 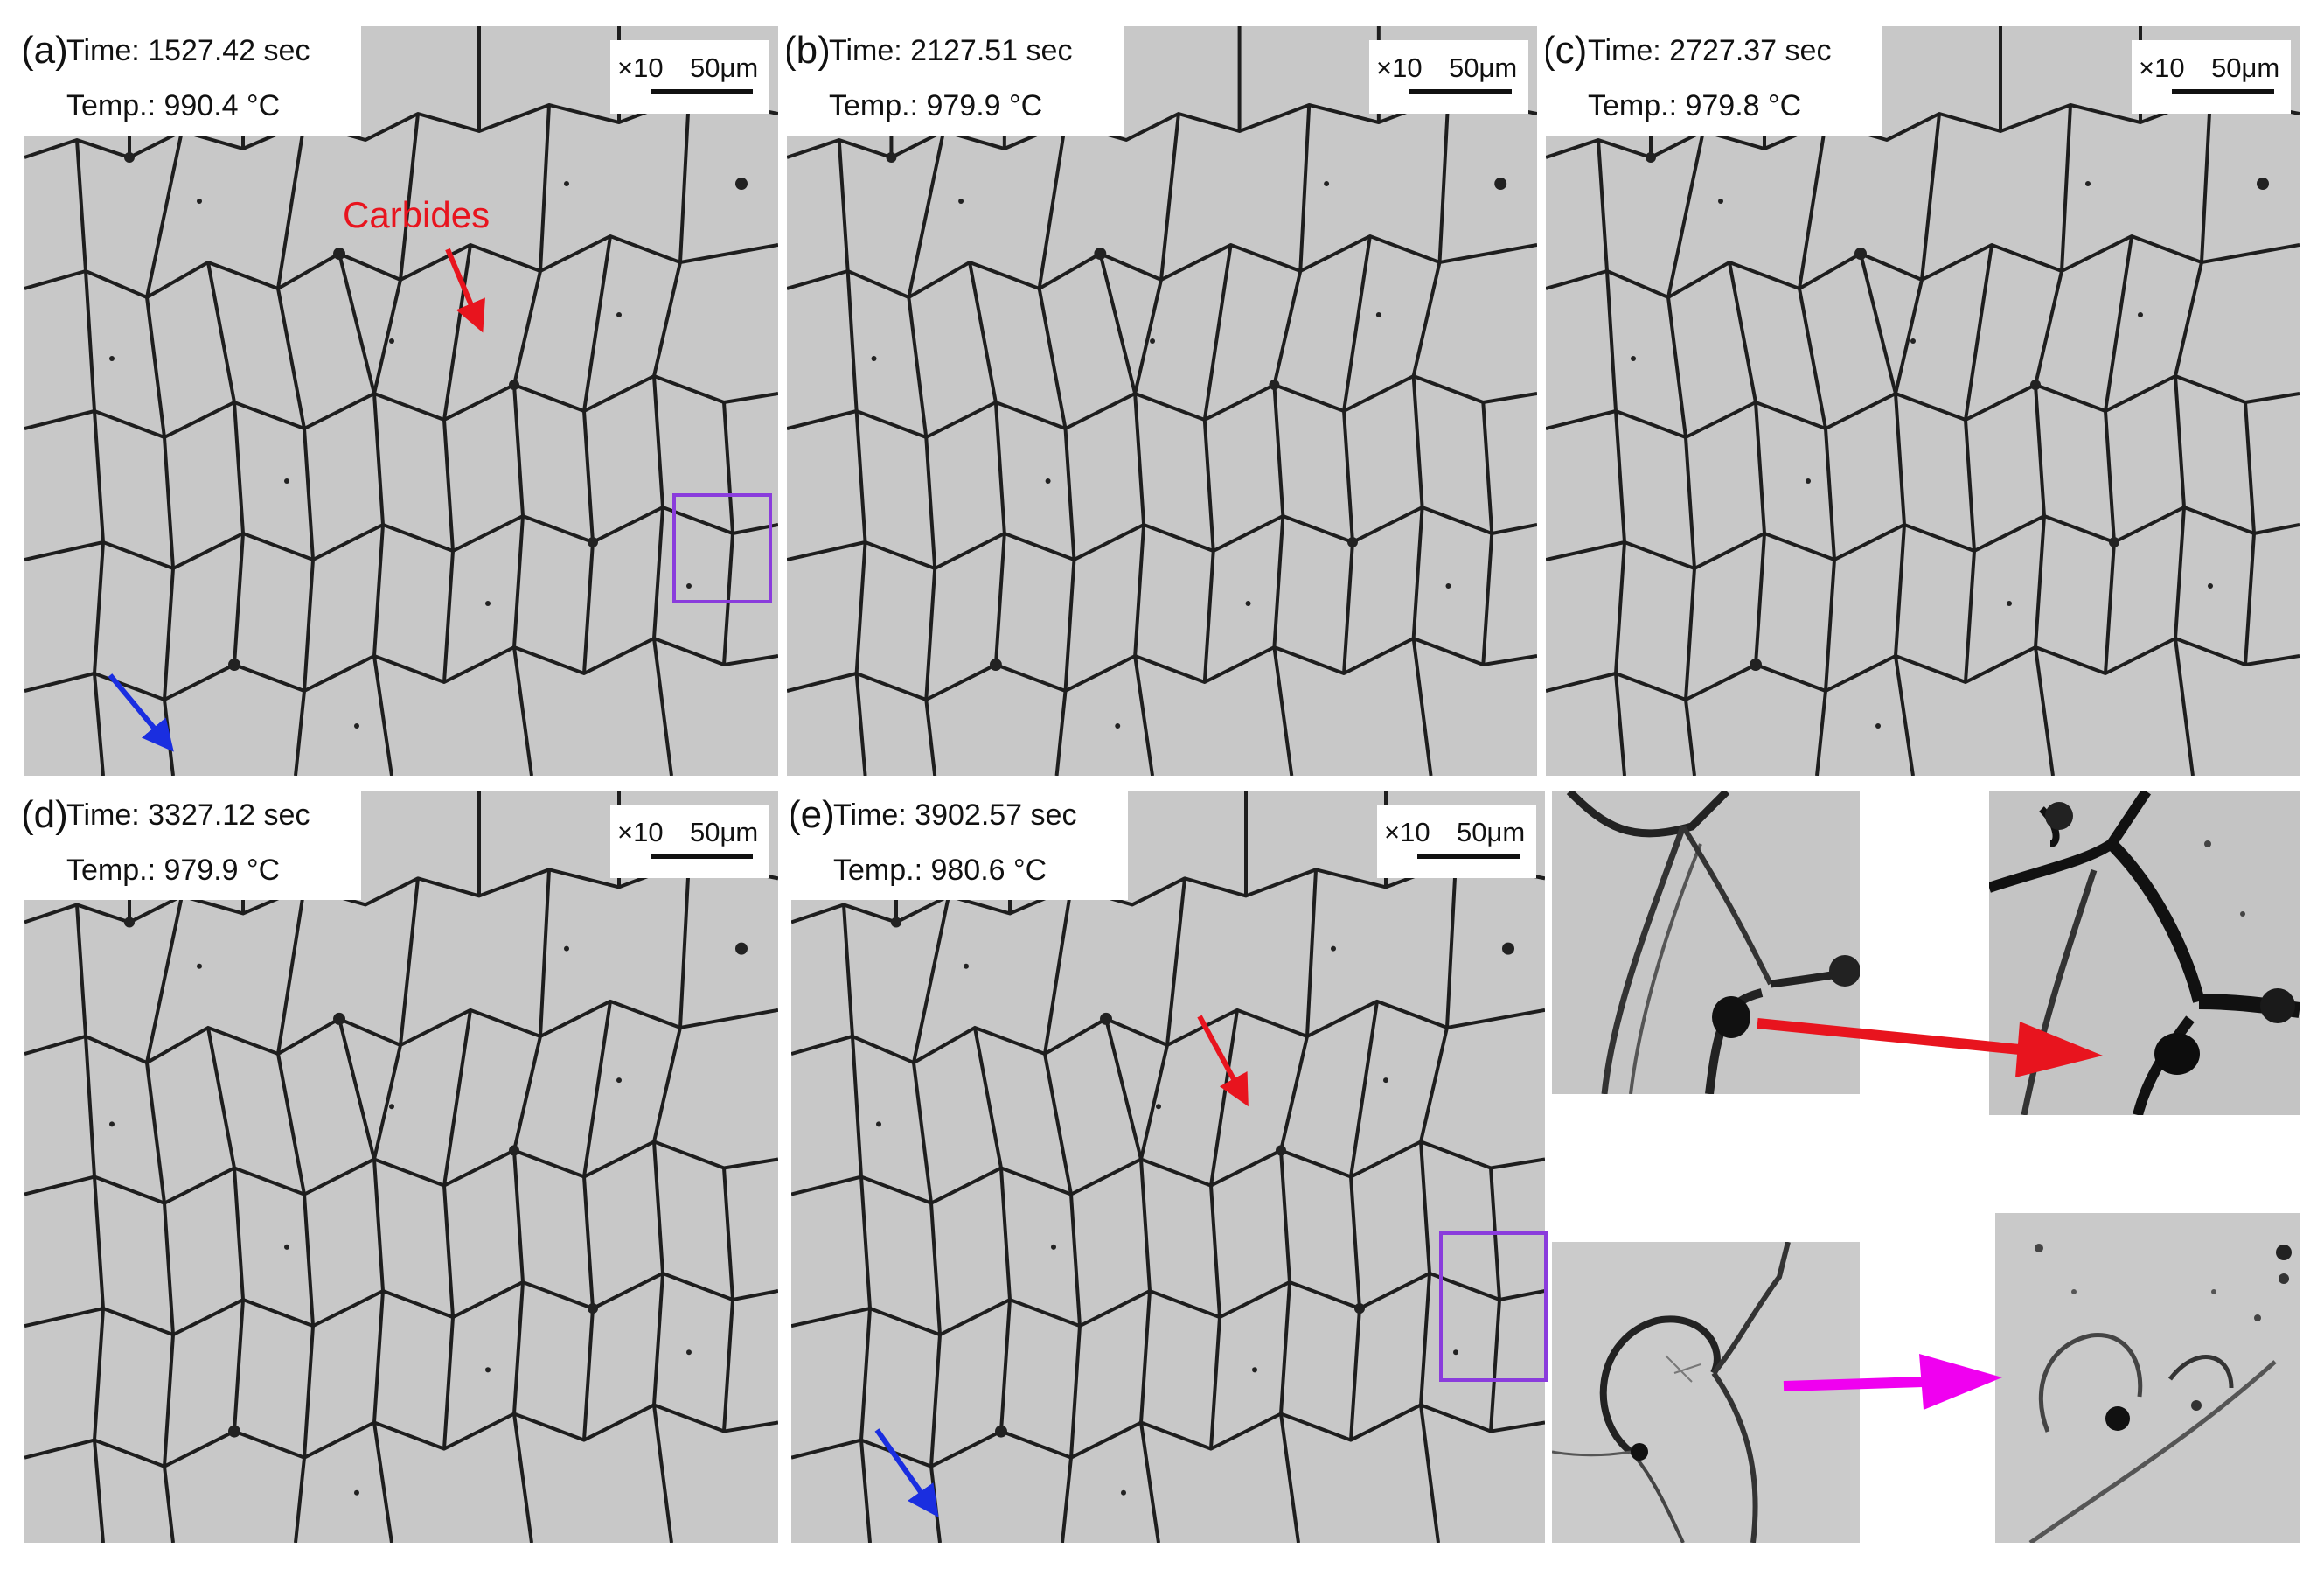 I want to click on magnification-a: ×10, so click(x=640, y=67).